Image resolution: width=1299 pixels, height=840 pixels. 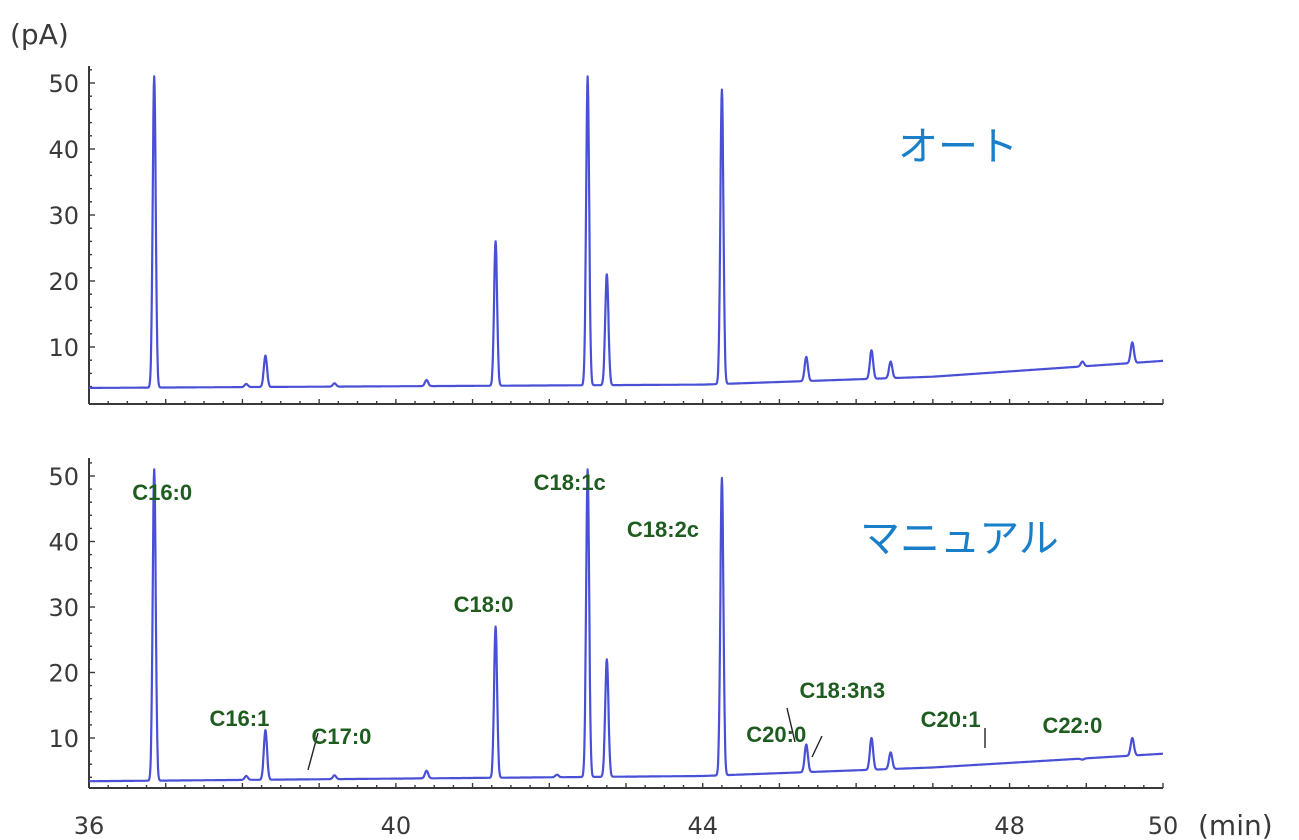 I want to click on x-tick-label: 36, so click(x=89, y=826).